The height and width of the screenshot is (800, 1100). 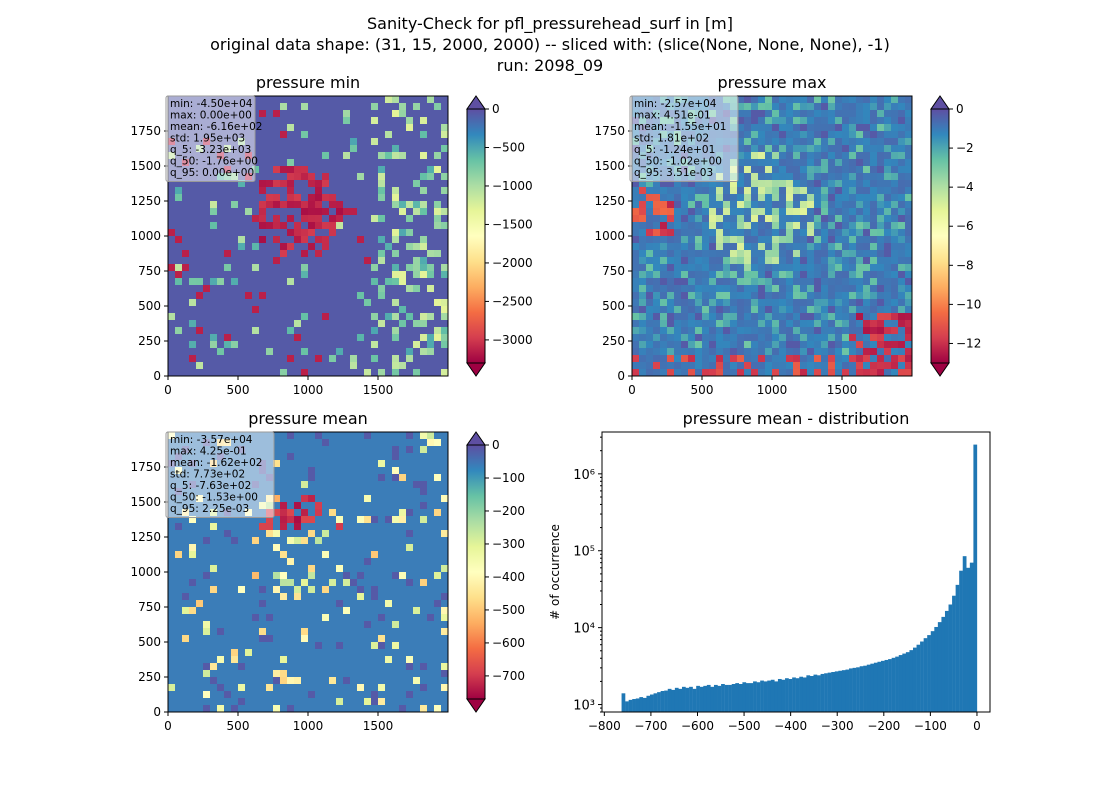 What do you see at coordinates (676, 699) in the screenshot?
I see `histogram-bar` at bounding box center [676, 699].